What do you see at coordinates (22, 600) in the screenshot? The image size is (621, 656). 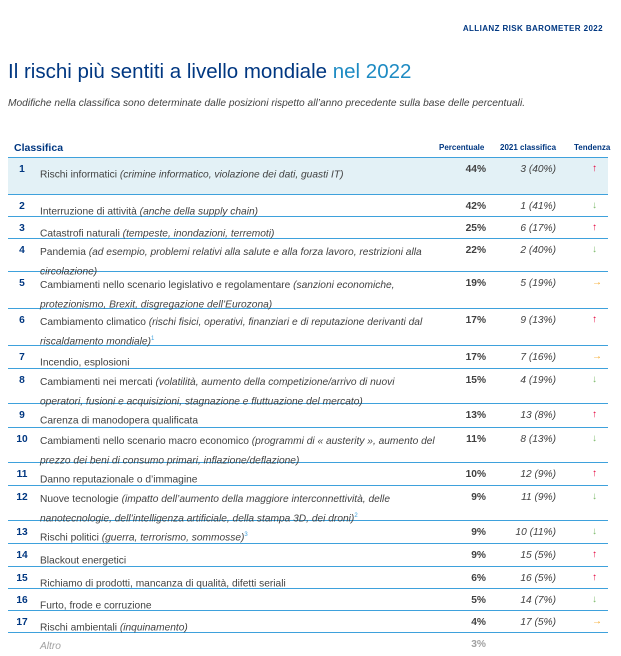 I see `rank-number: 16` at bounding box center [22, 600].